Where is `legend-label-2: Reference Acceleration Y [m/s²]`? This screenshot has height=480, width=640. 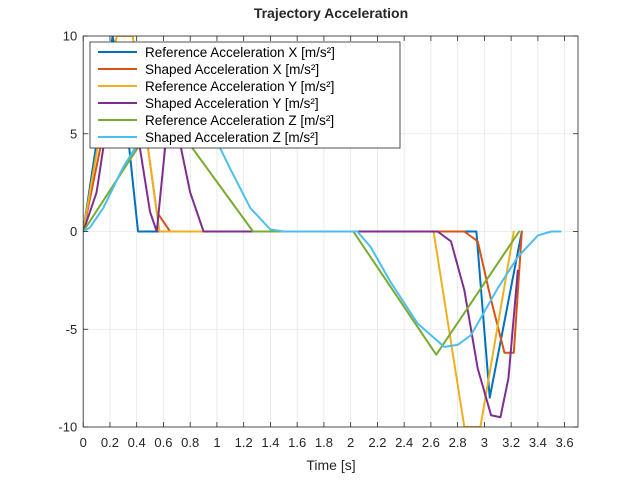 legend-label-2: Reference Acceleration Y [m/s²] is located at coordinates (239, 86).